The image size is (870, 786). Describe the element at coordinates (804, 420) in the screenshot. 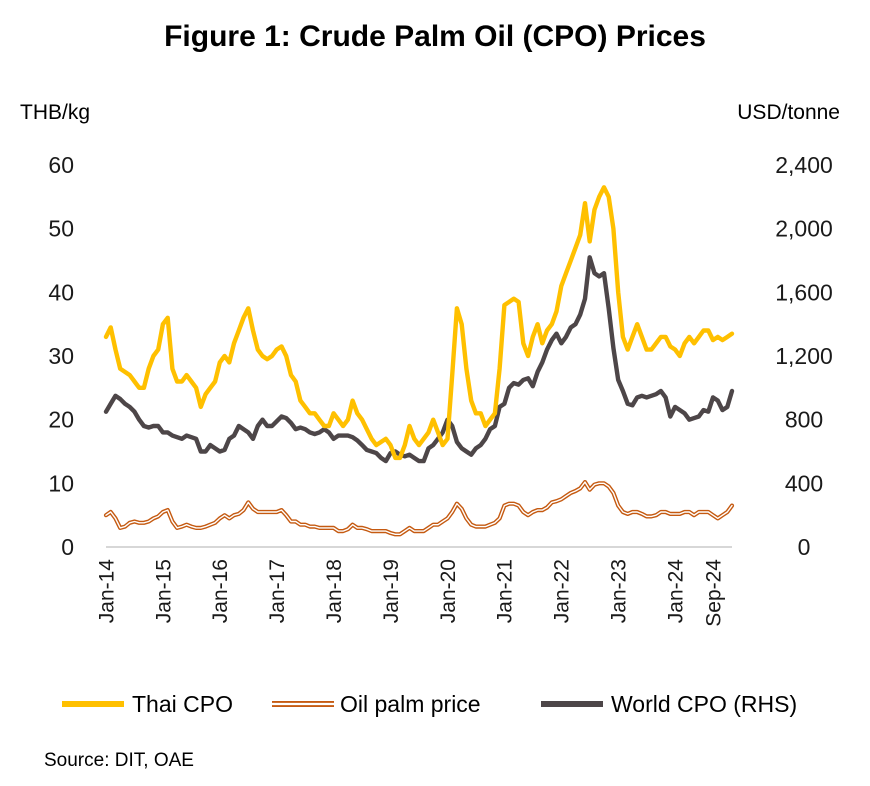

I see `right-y-tick-label: 800` at that location.